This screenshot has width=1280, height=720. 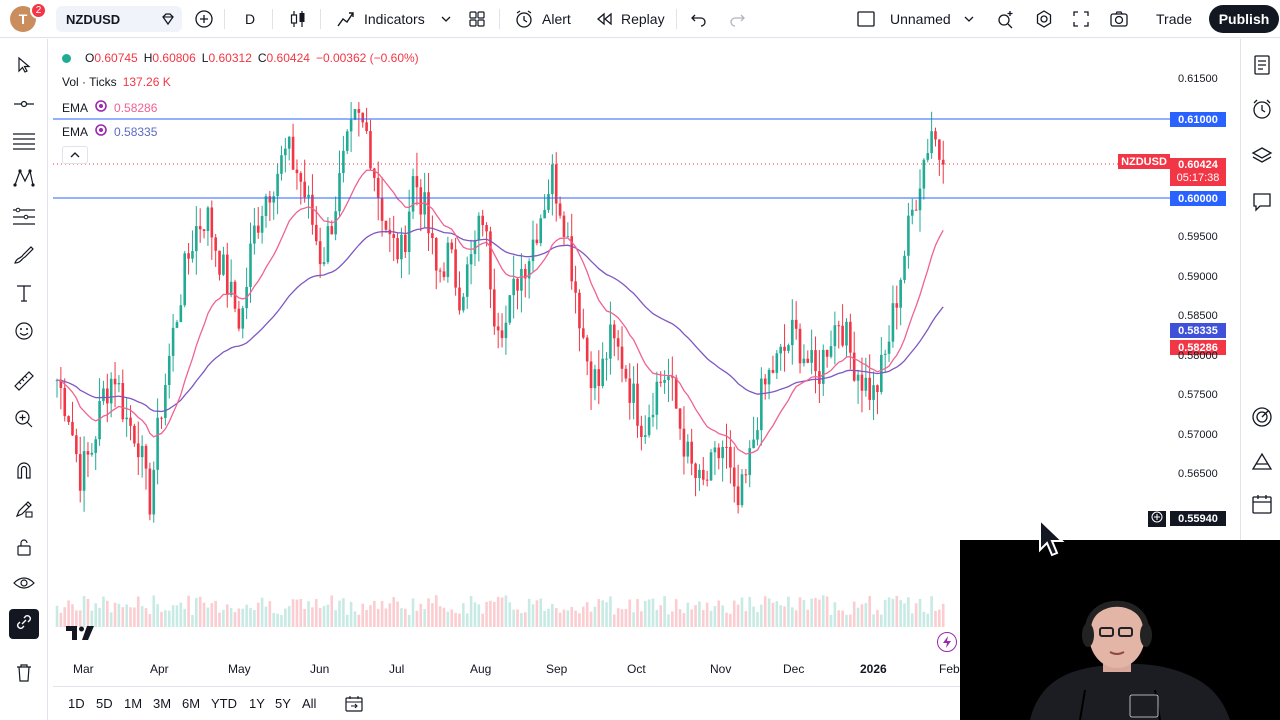 What do you see at coordinates (24, 105) in the screenshot?
I see `trend-line-tool` at bounding box center [24, 105].